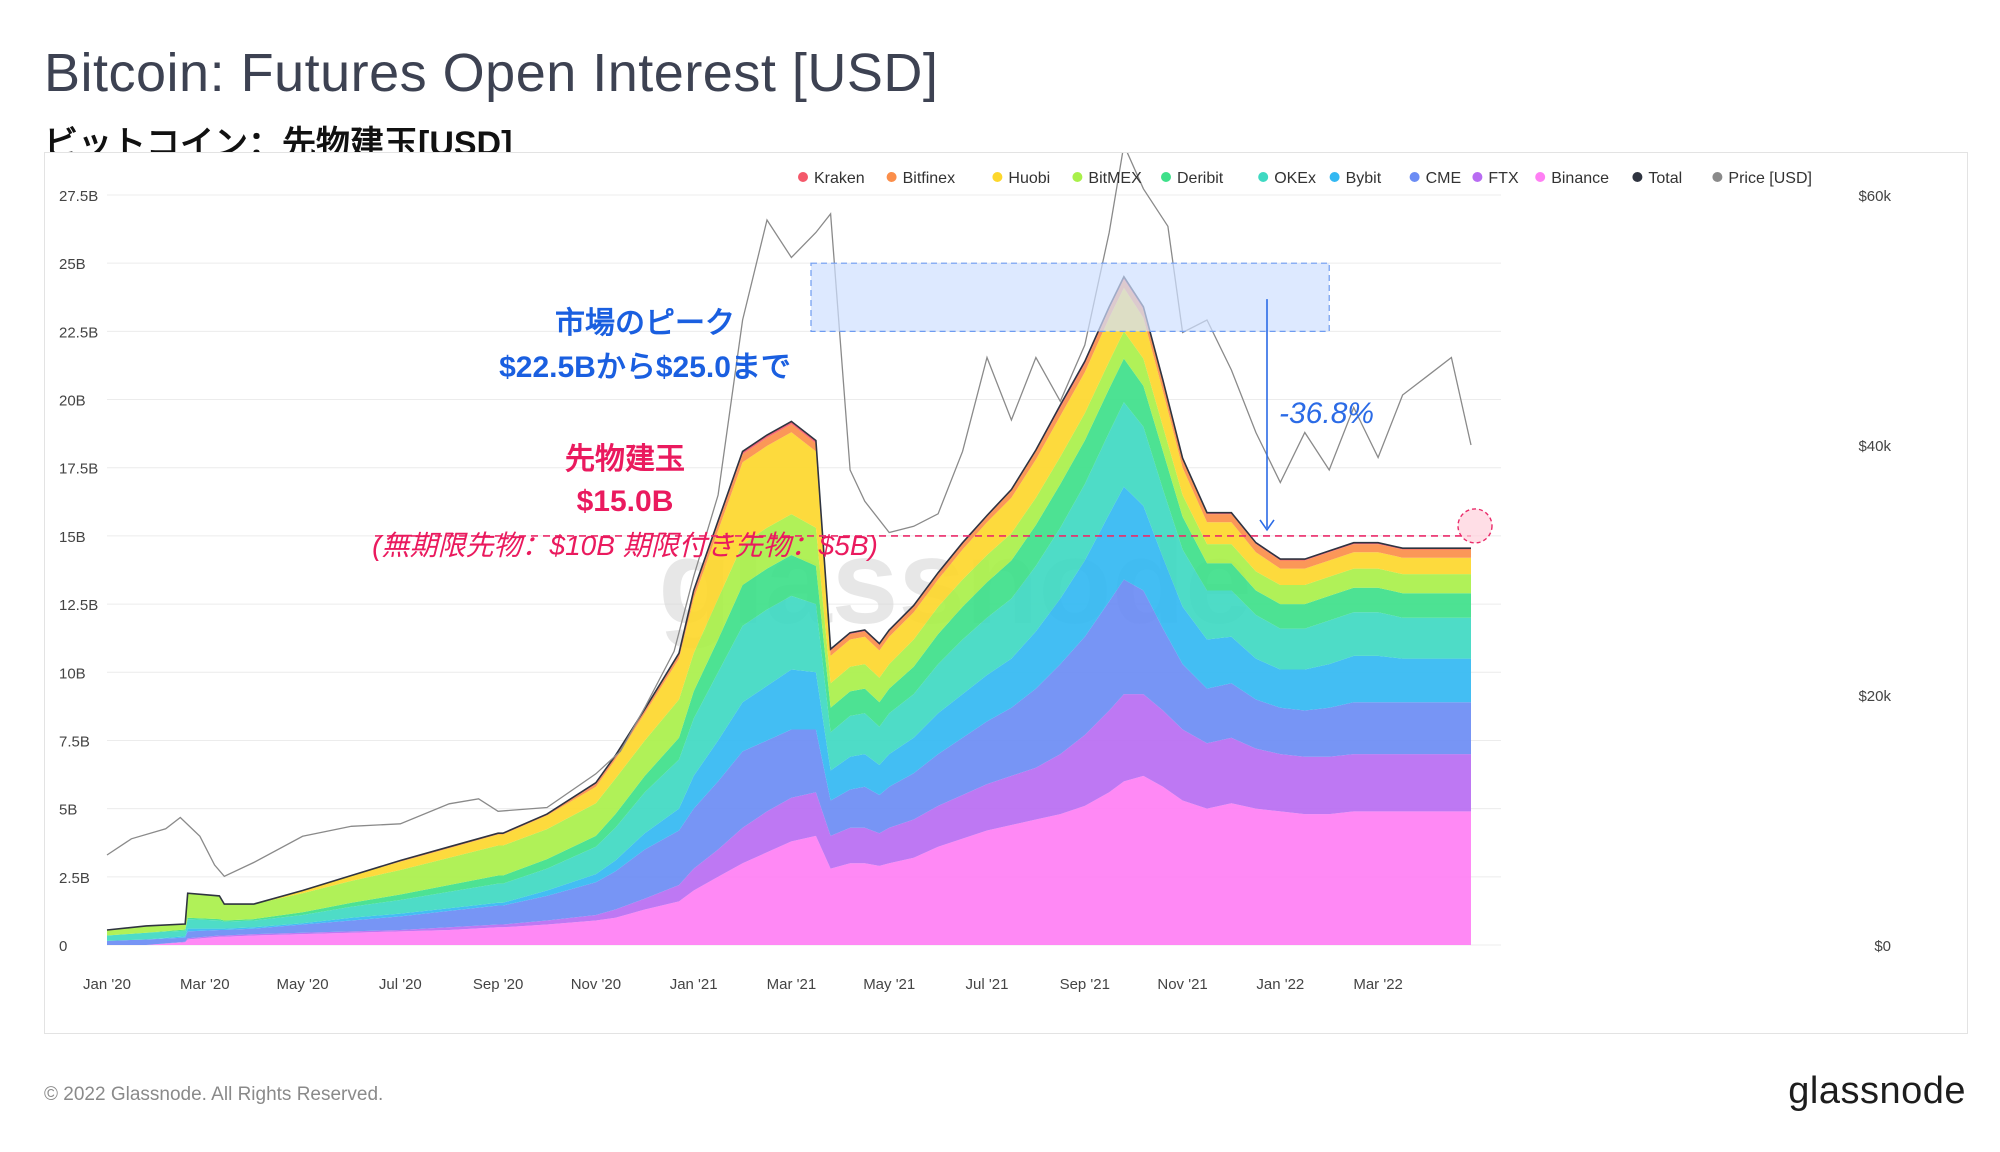 This screenshot has height=1152, width=2000. What do you see at coordinates (789, 860) in the screenshot?
I see `area-binance` at bounding box center [789, 860].